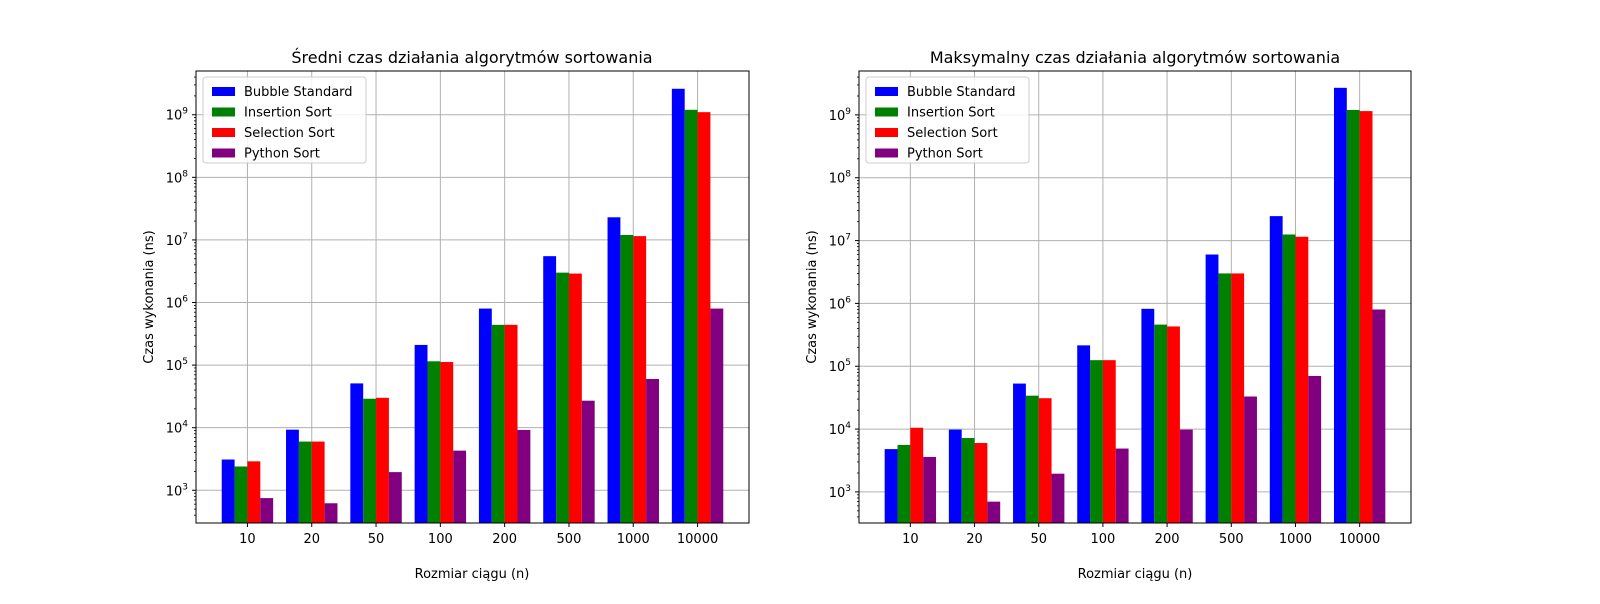 The width and height of the screenshot is (1600, 604). What do you see at coordinates (952, 133) in the screenshot?
I see `legend-label: Selection Sort` at bounding box center [952, 133].